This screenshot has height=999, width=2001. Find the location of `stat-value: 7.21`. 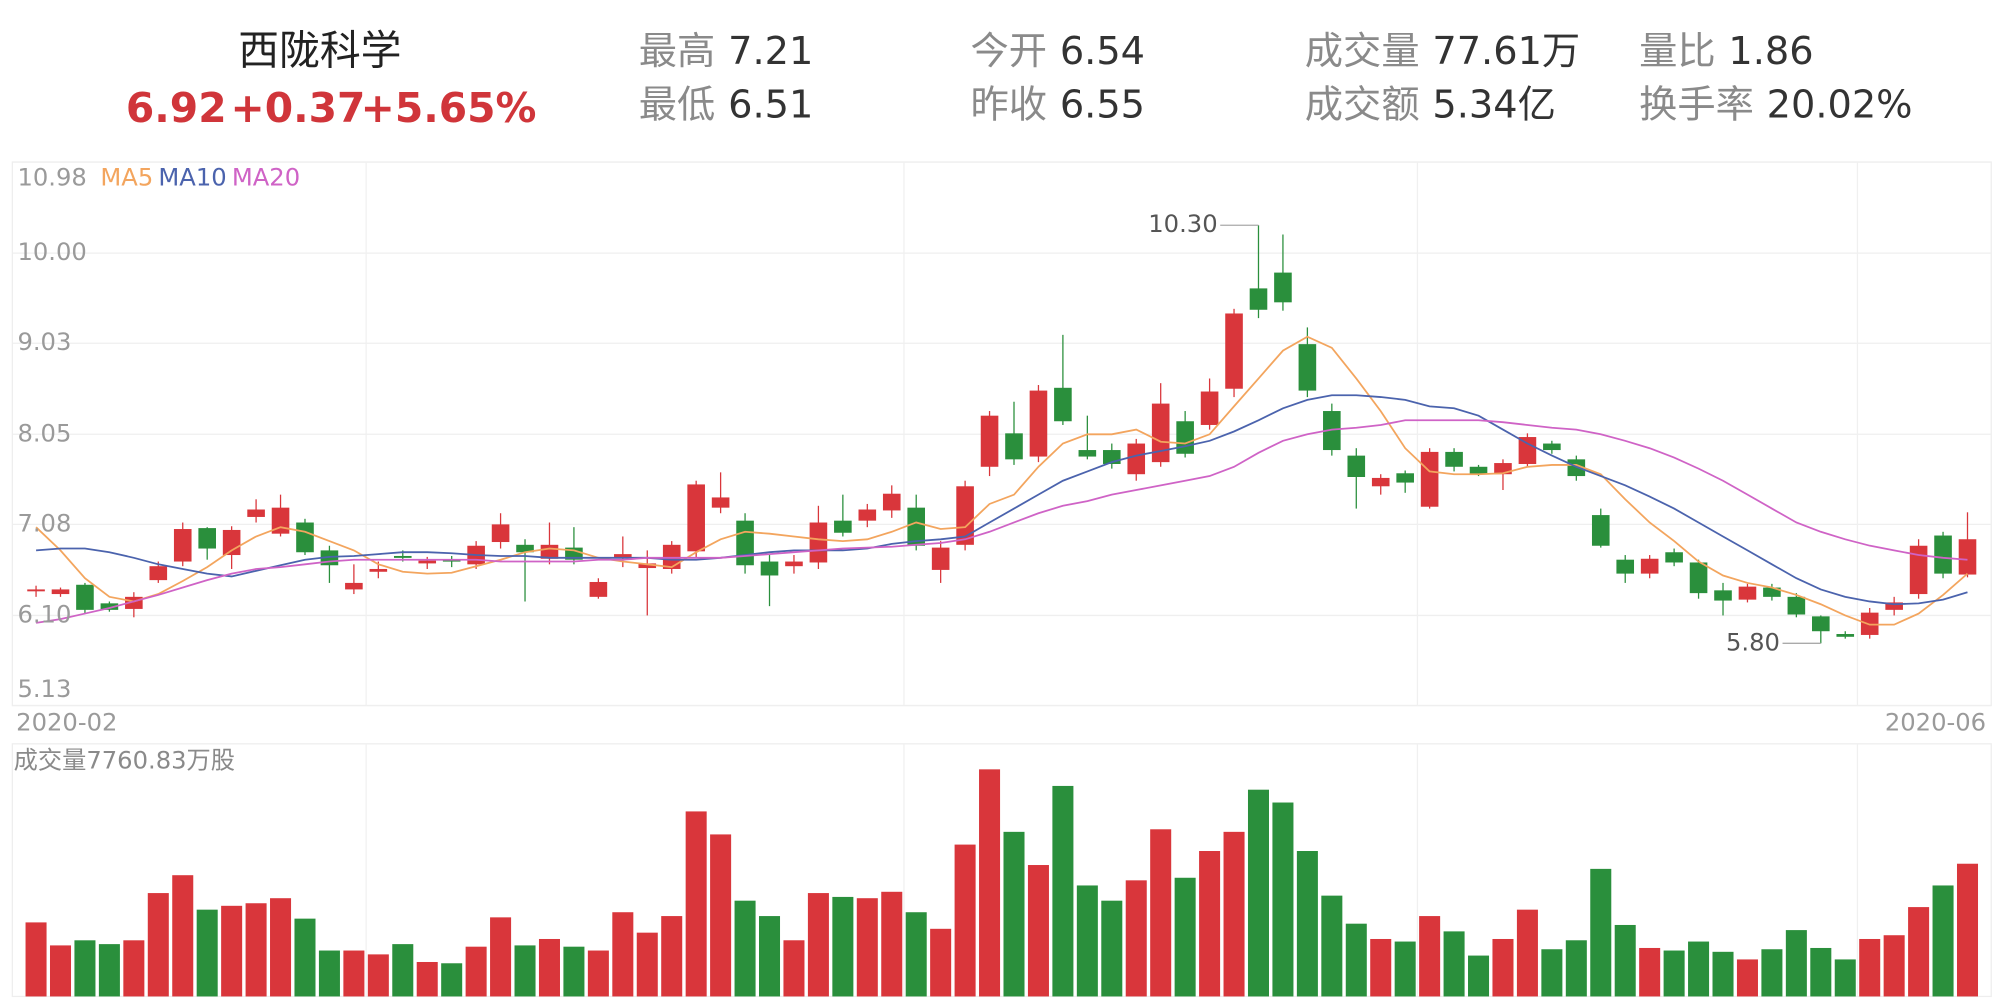

stat-value: 7.21 is located at coordinates (770, 51).